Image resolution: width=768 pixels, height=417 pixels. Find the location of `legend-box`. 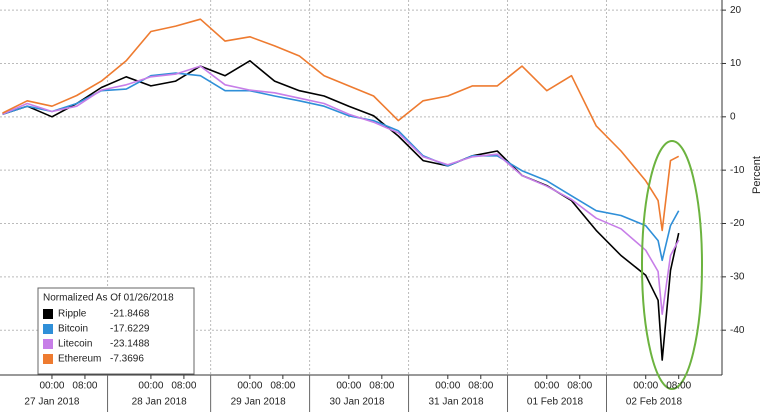

legend-box is located at coordinates (116, 331).